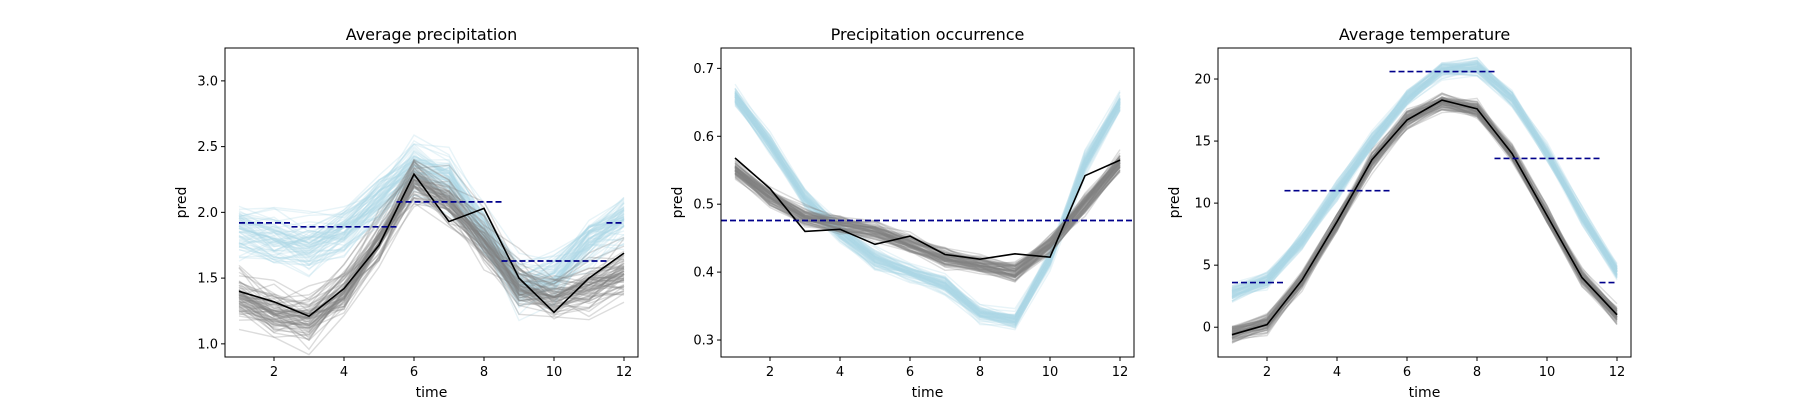 The width and height of the screenshot is (1800, 400). What do you see at coordinates (947, 368) in the screenshot?
I see `x-axis-ticks: 2 4 6 8 10 12` at bounding box center [947, 368].